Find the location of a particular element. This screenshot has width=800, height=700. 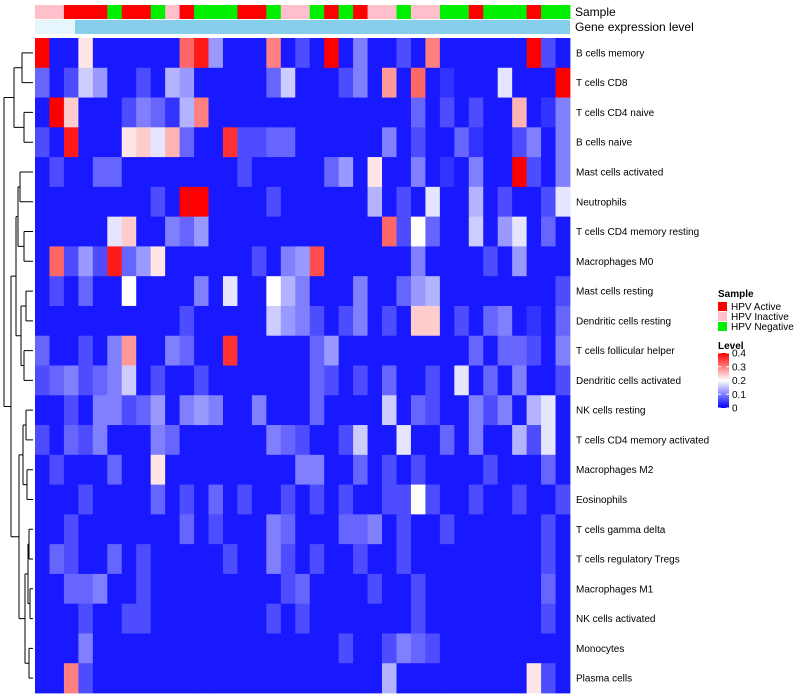

row-label: Macrophages M0 is located at coordinates (615, 262).